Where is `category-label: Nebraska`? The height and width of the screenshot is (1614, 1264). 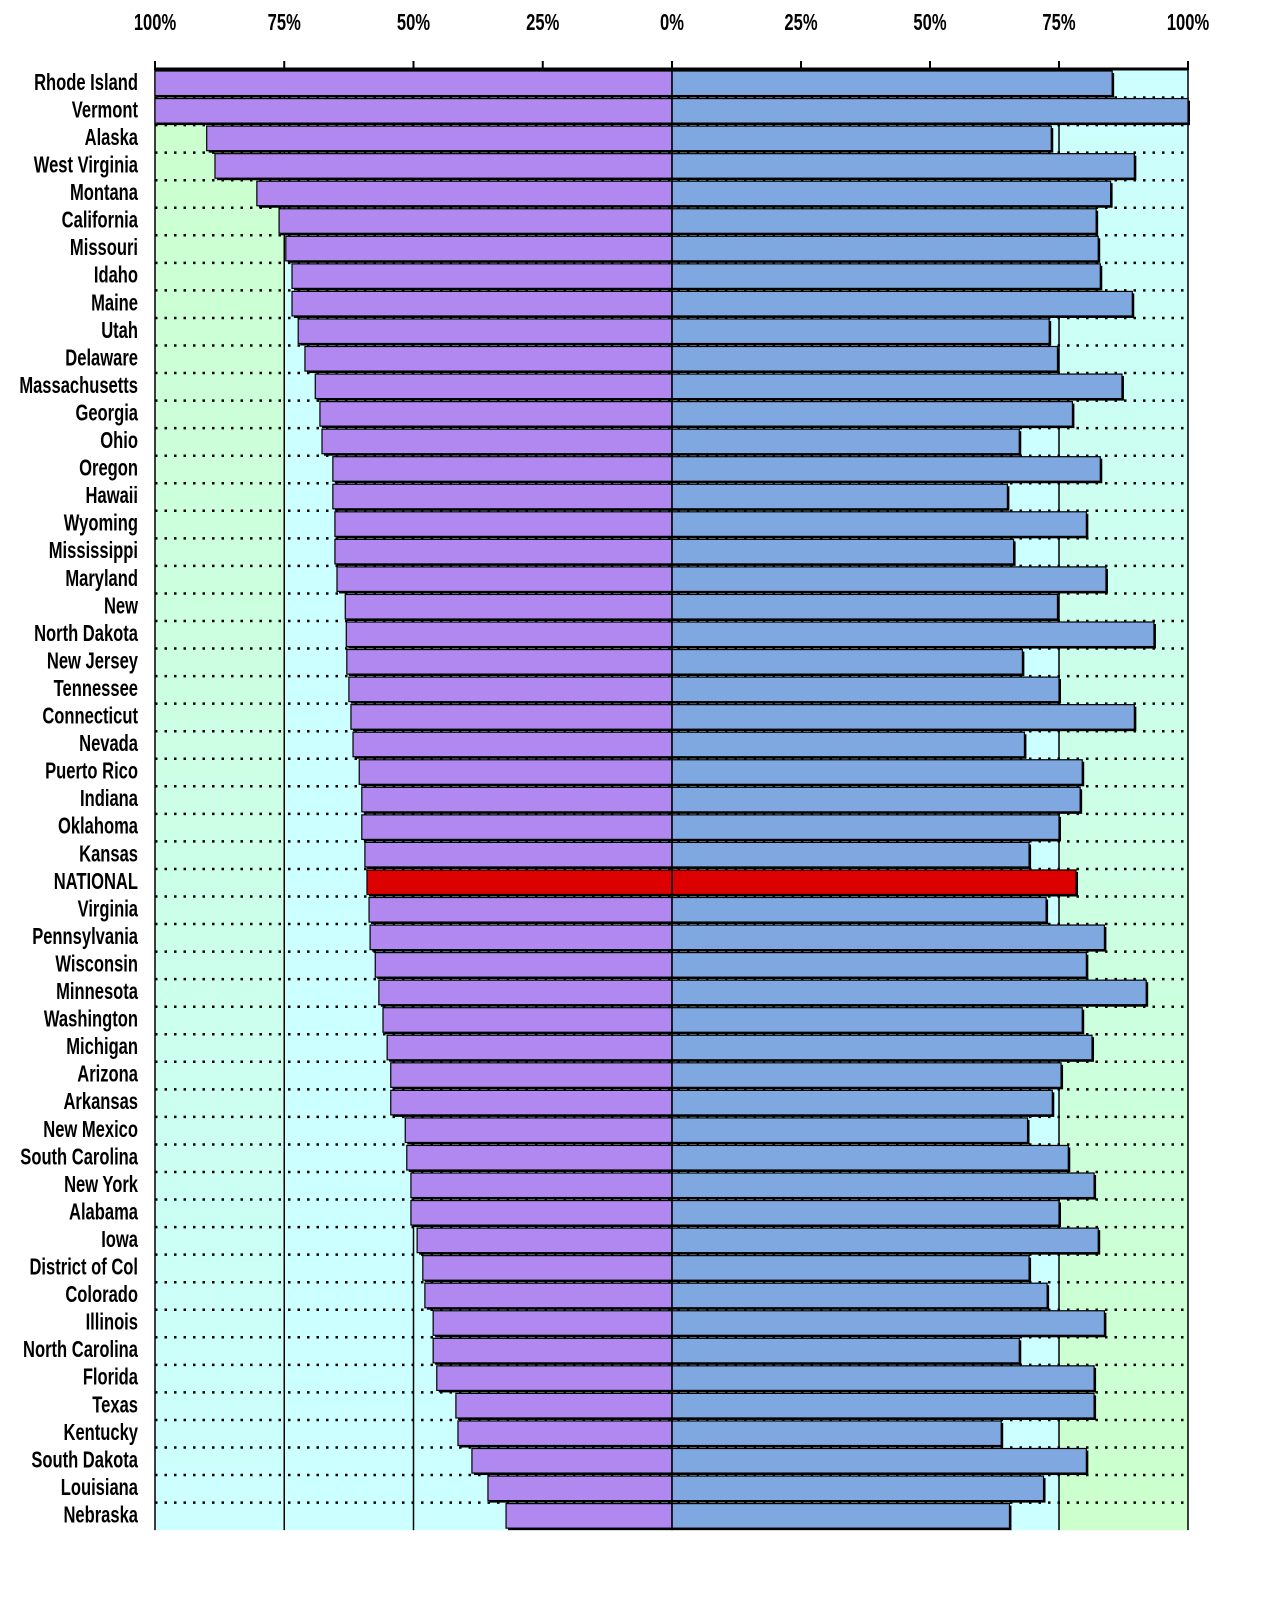 category-label: Nebraska is located at coordinates (100, 1515).